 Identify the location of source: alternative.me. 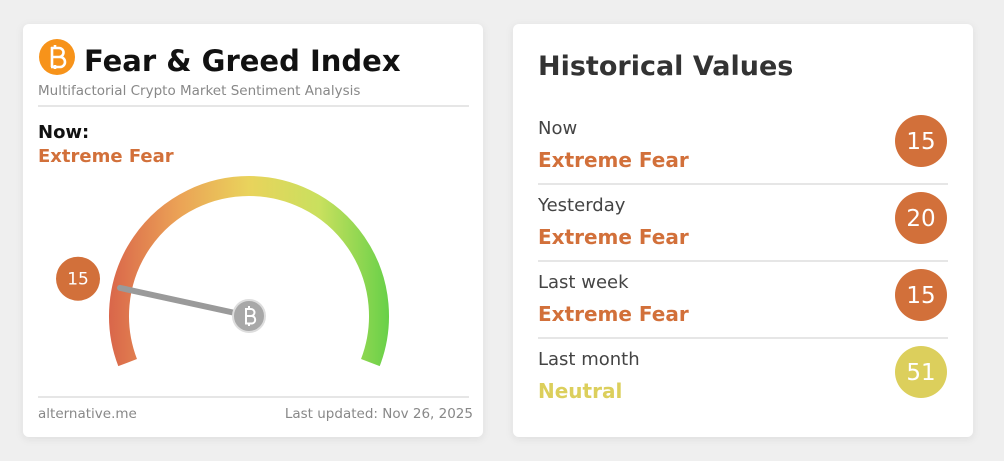
(87, 414).